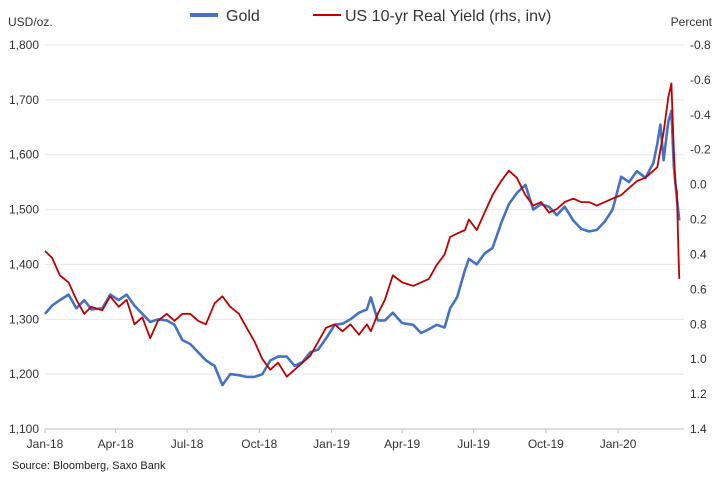 This screenshot has height=479, width=721. What do you see at coordinates (45, 444) in the screenshot?
I see `x-tick-label: Jan-18` at bounding box center [45, 444].